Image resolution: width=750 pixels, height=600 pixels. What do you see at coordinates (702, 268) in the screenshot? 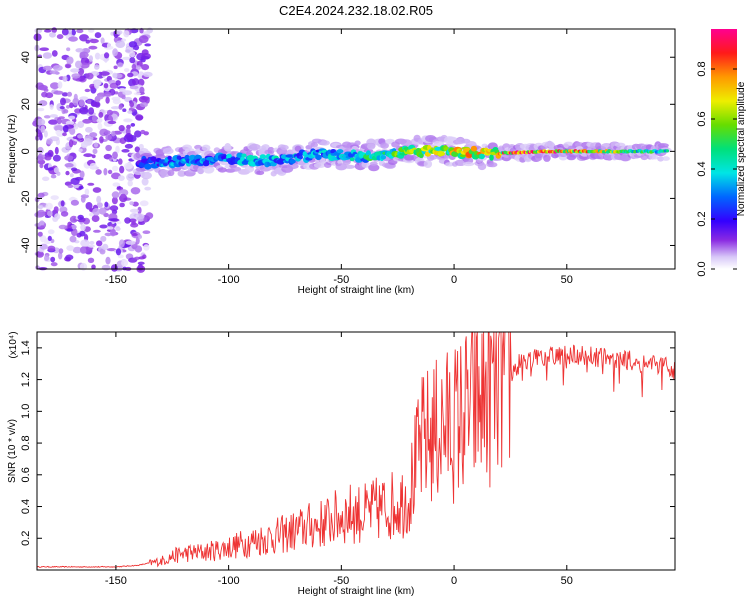
I see `colorbar-tick-label: 0.0` at bounding box center [702, 268].